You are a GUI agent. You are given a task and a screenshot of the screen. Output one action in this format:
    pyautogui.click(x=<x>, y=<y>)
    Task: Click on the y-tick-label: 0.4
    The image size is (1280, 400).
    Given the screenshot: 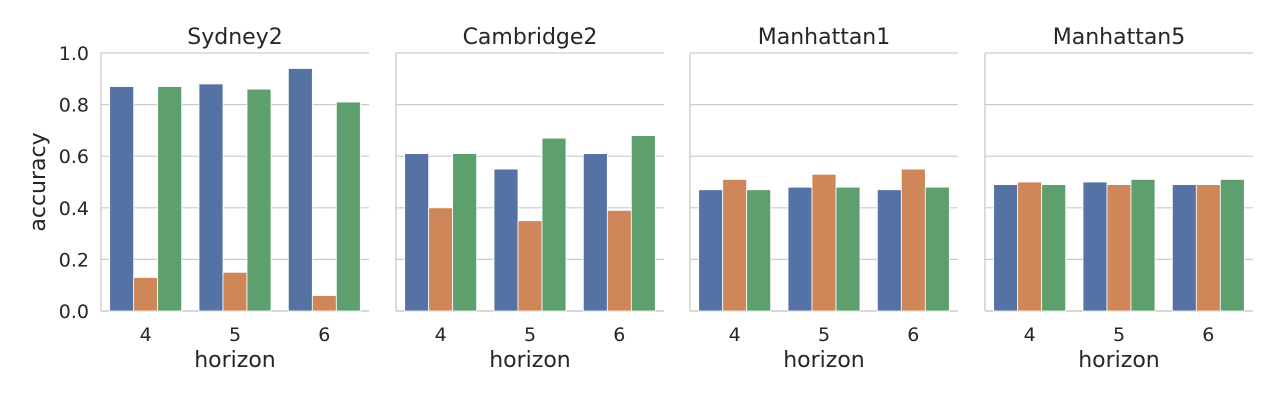 What is the action you would take?
    pyautogui.click(x=74, y=209)
    